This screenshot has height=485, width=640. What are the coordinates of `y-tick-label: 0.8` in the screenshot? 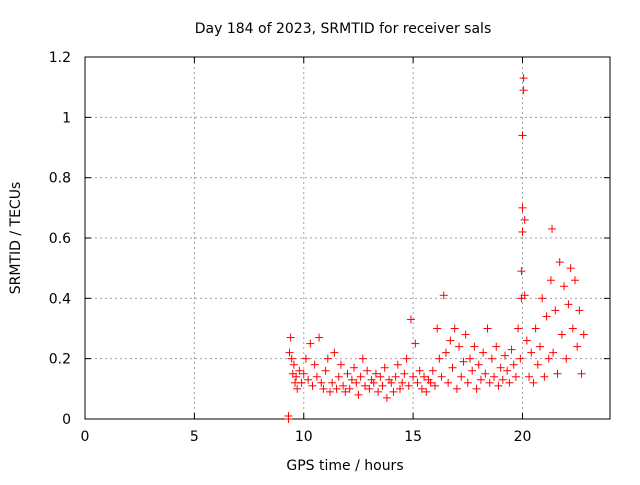 It's located at (60, 179).